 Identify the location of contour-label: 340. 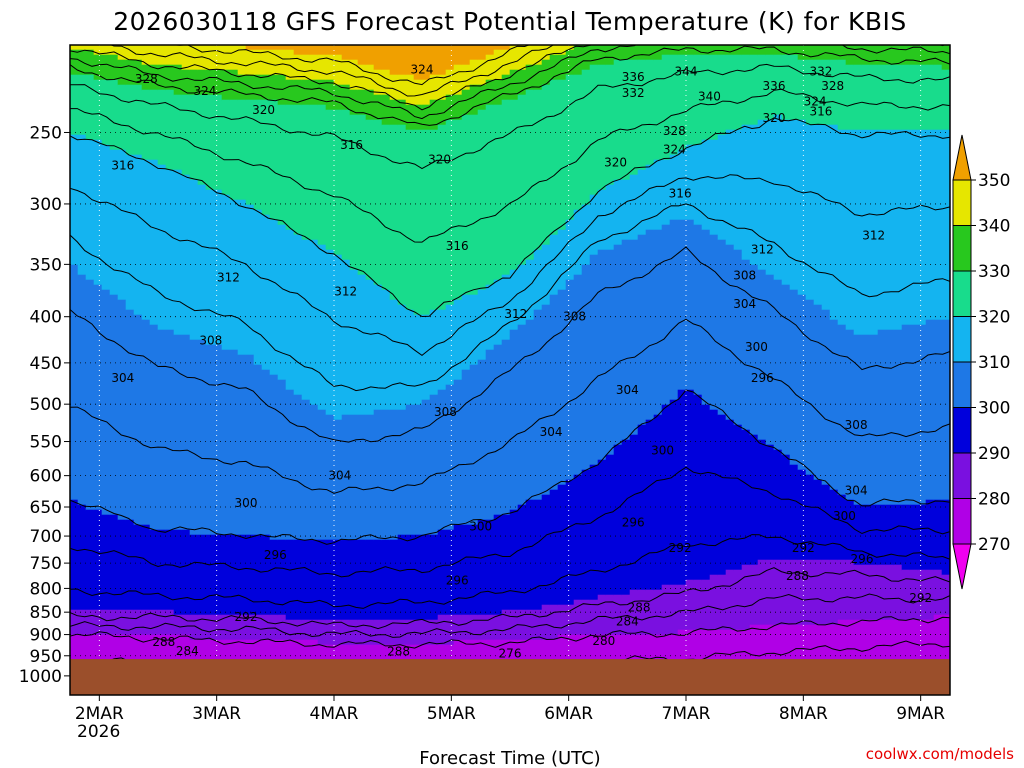
(709, 96).